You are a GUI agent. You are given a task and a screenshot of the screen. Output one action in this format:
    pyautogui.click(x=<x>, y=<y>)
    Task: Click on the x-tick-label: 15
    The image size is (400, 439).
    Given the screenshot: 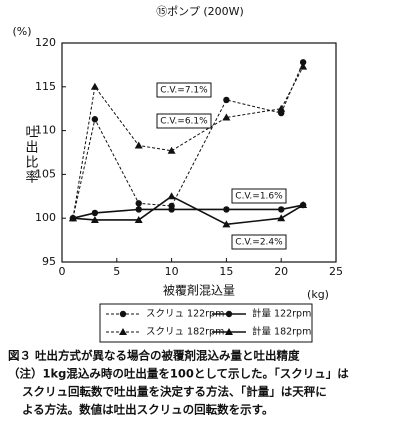 What is the action you would take?
    pyautogui.click(x=226, y=271)
    